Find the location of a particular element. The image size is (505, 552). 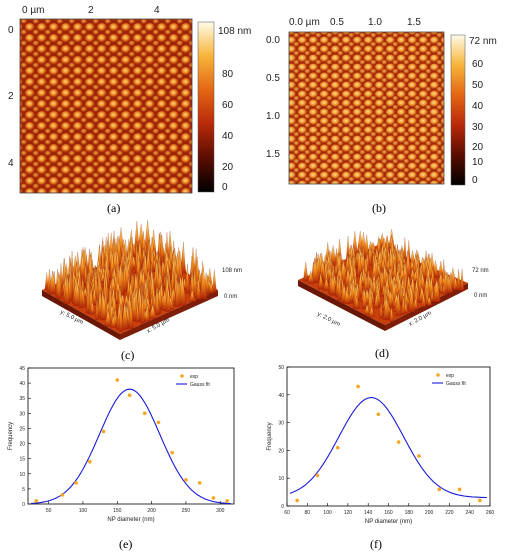

caption-c: (c) is located at coordinates (128, 355).